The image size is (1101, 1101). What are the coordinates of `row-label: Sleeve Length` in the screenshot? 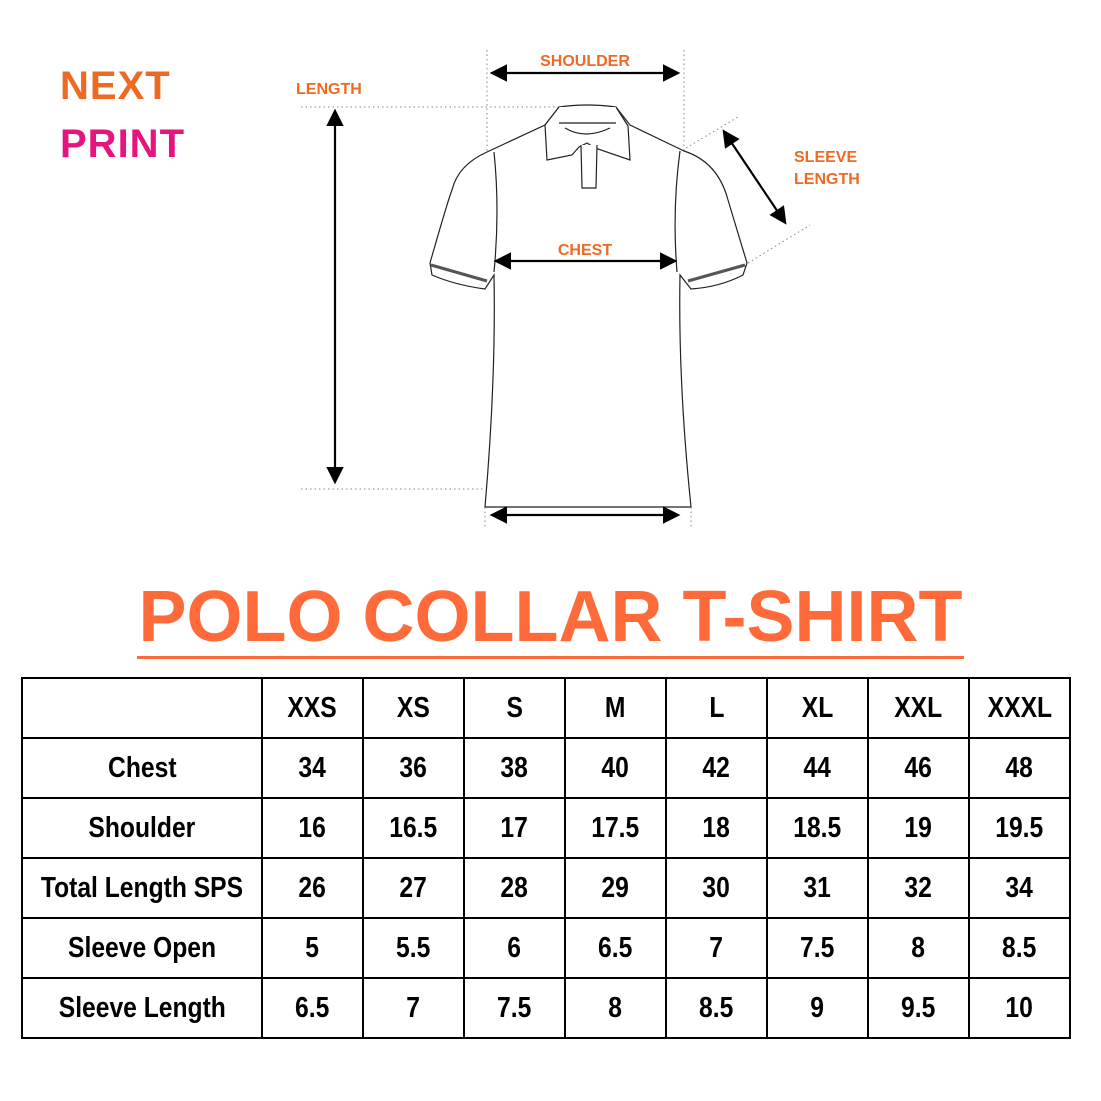 It's located at (142, 1008).